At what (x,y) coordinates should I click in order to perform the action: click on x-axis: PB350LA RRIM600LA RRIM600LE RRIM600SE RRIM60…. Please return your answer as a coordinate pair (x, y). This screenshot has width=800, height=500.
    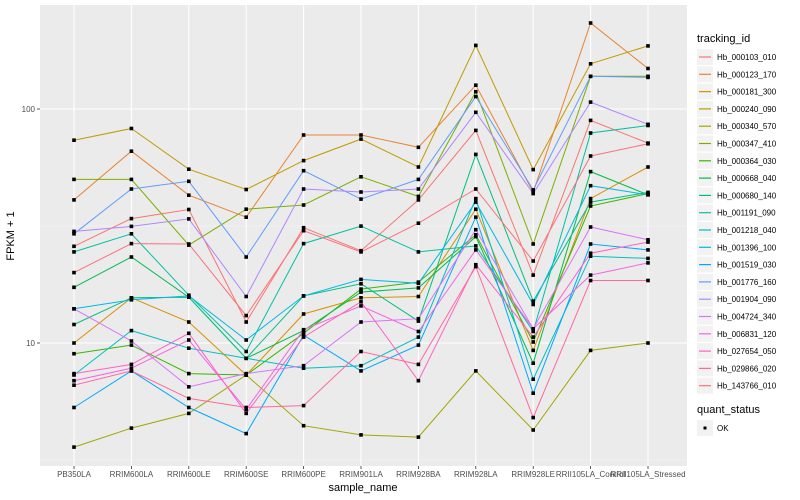
    Looking at the image, I should click on (371, 472).